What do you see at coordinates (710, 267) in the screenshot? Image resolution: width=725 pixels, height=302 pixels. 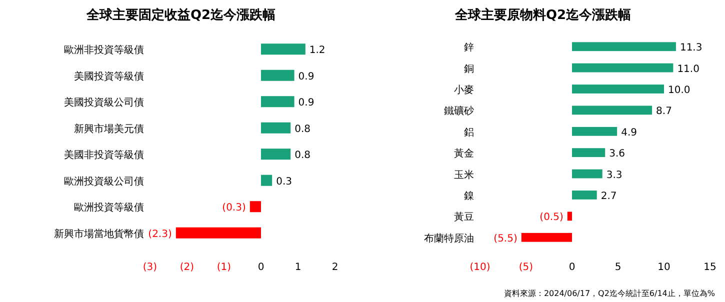 I see `x-tick-label: 15` at bounding box center [710, 267].